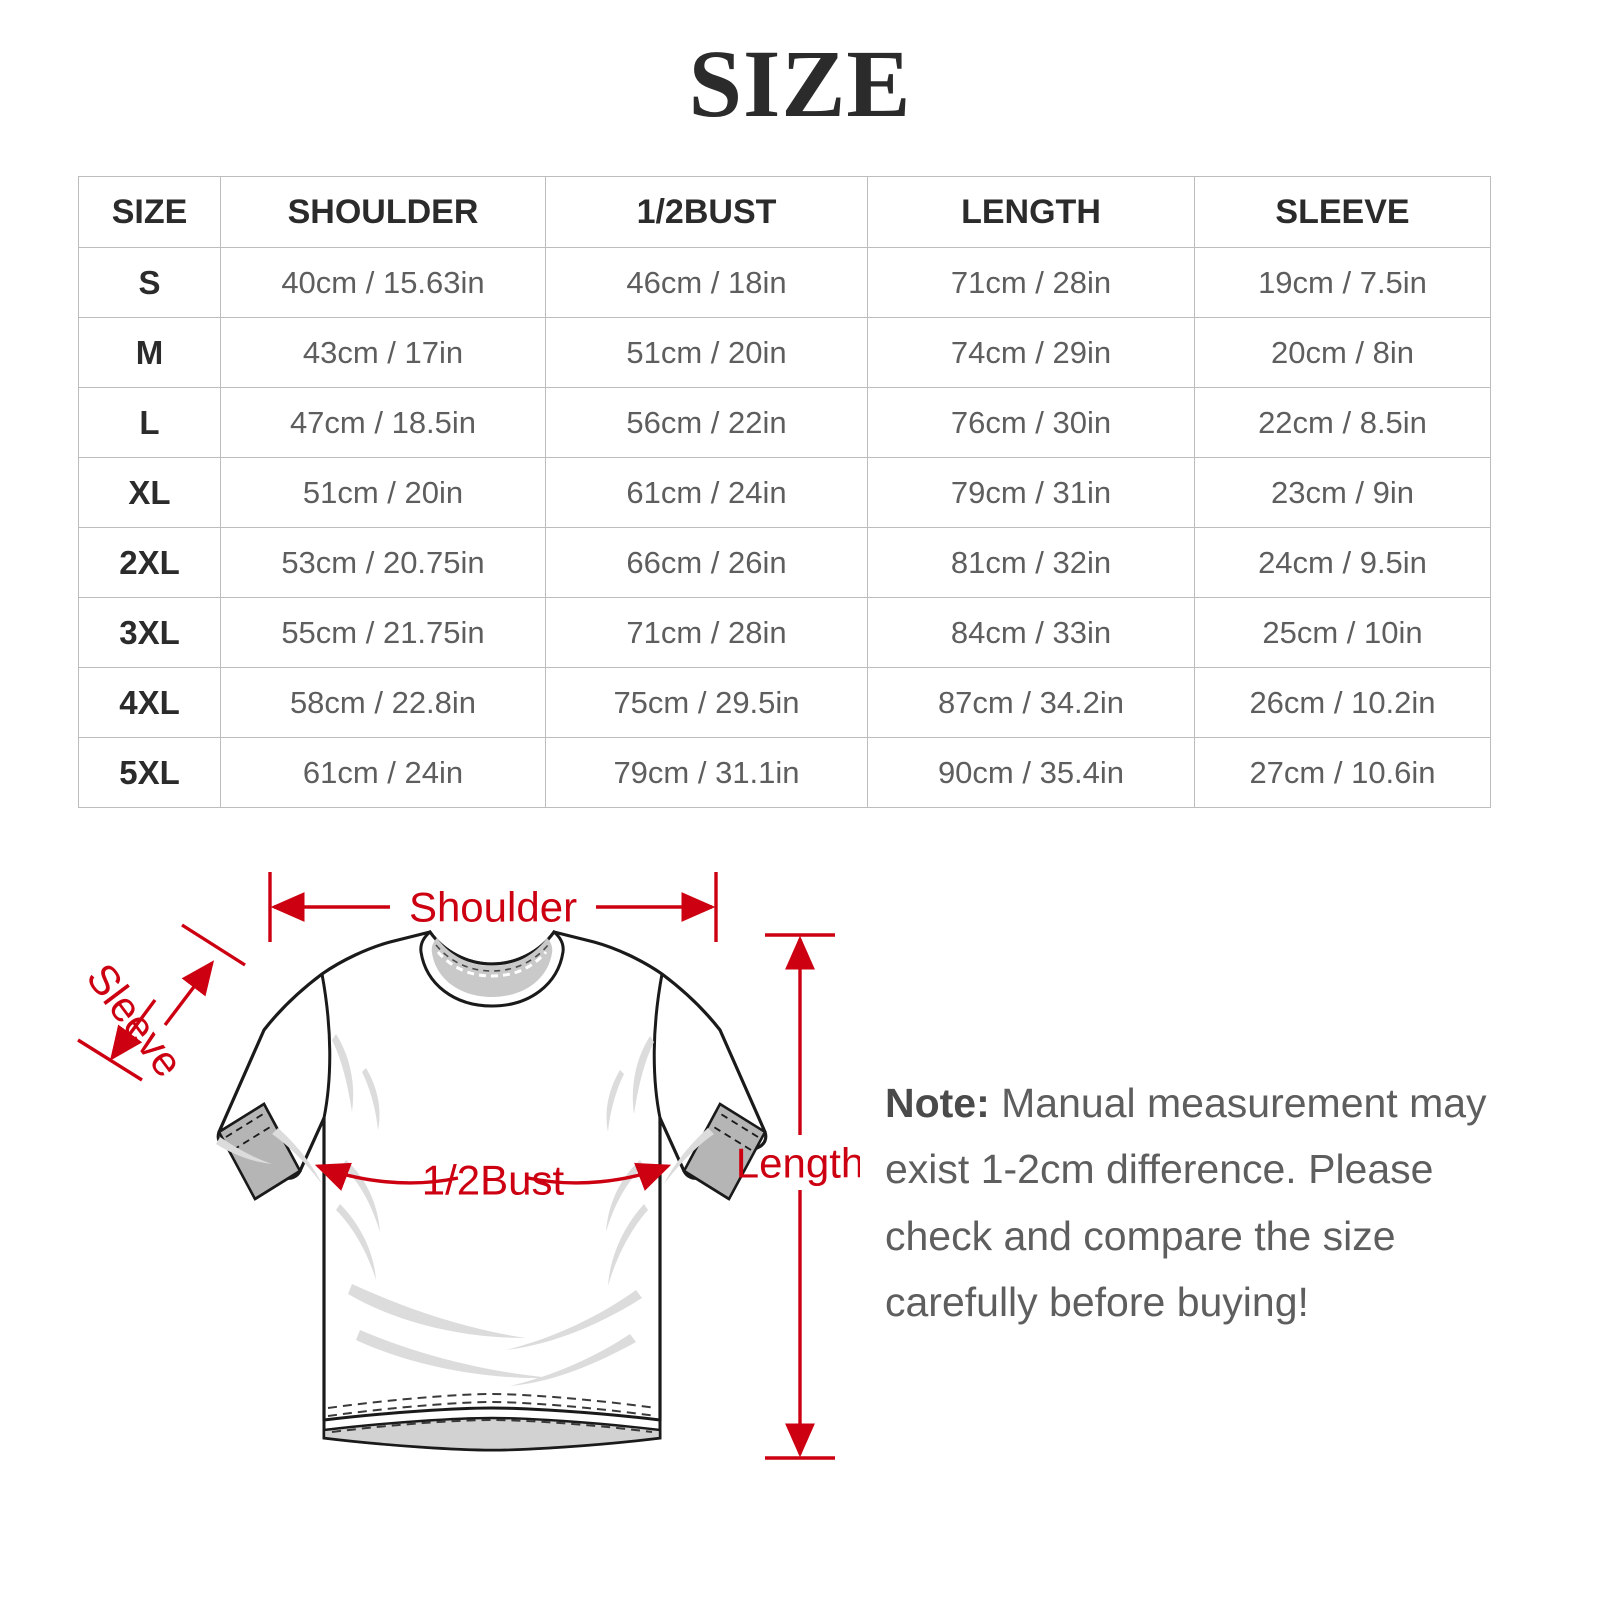  What do you see at coordinates (1031, 562) in the screenshot?
I see `cell-length: 81cm / 32in` at bounding box center [1031, 562].